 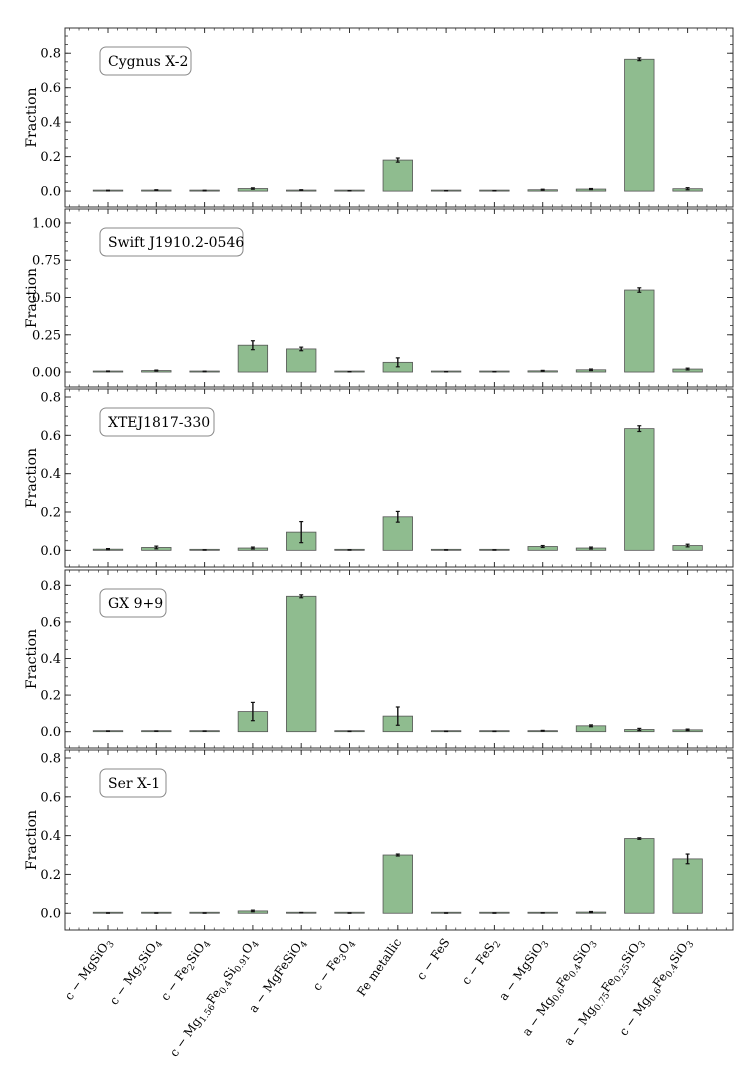 I want to click on category-label-part: a − MgSiO, so click(x=521, y=971).